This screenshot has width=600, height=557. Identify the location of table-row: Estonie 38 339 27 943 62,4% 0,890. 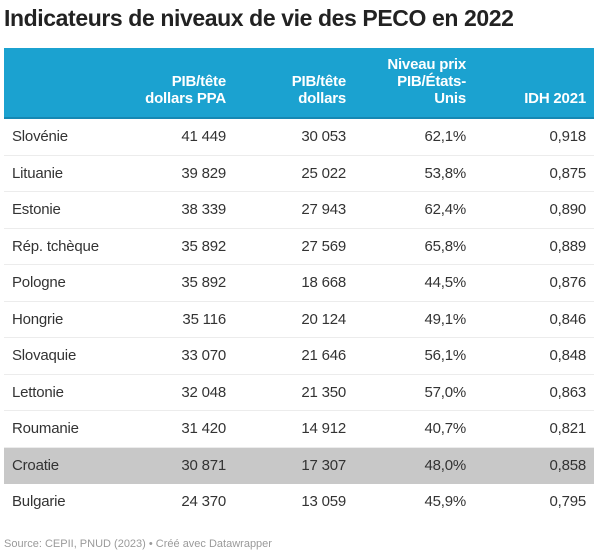
(299, 210).